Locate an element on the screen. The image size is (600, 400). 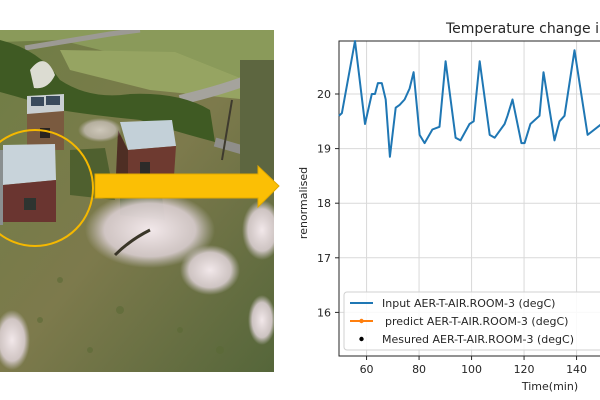
chart-title: Temperature change i is located at coordinates (522, 29).